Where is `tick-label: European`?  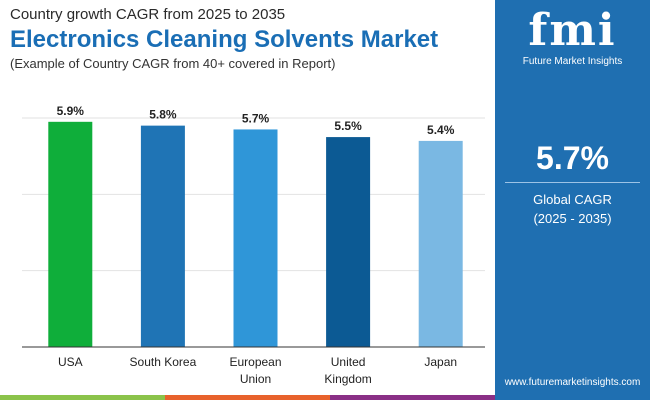
tick-label: European is located at coordinates (255, 362).